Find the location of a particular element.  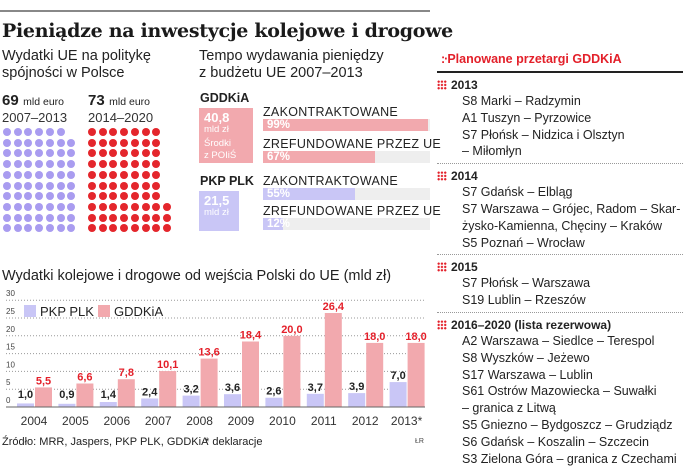

tender-year: 2016–2020 (lista rezerwowa) is located at coordinates (560, 325).